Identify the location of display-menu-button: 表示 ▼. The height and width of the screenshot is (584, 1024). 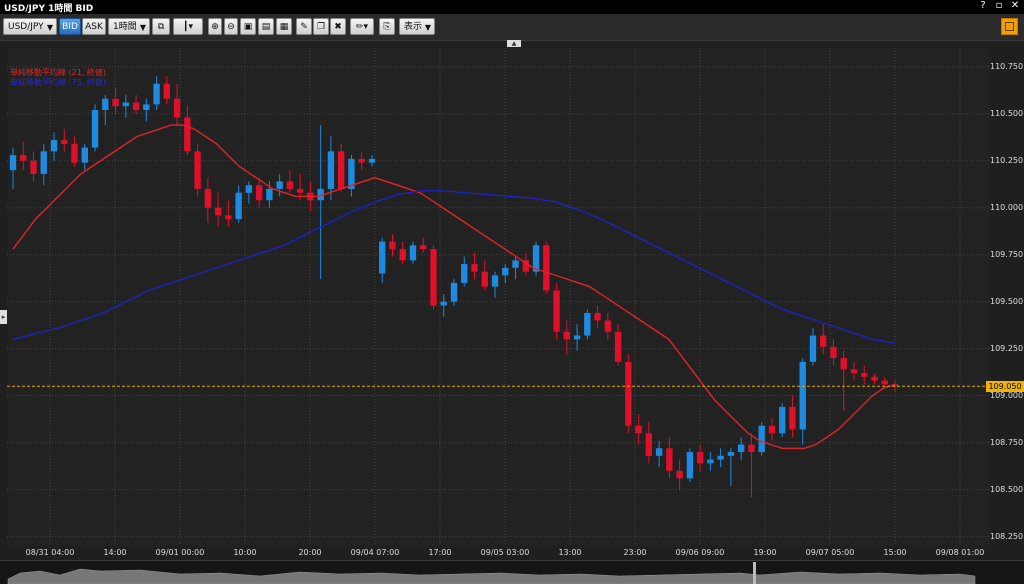
(417, 26).